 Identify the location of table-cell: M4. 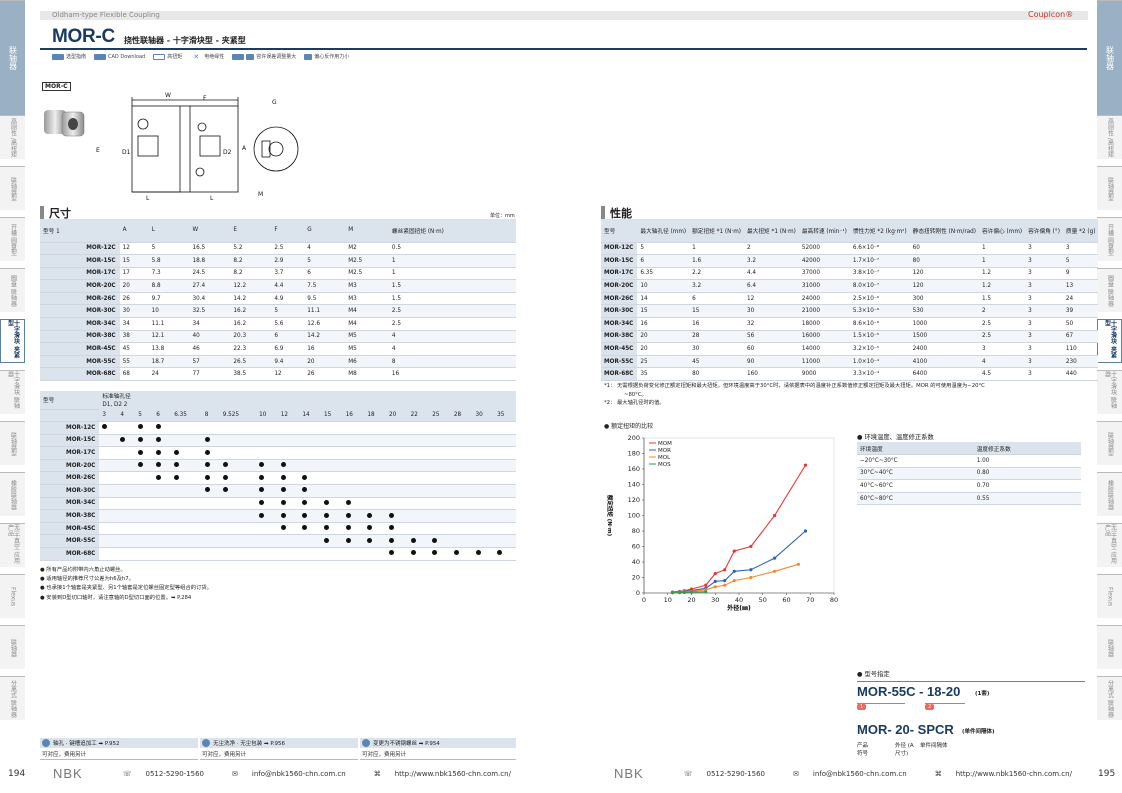
(367, 311).